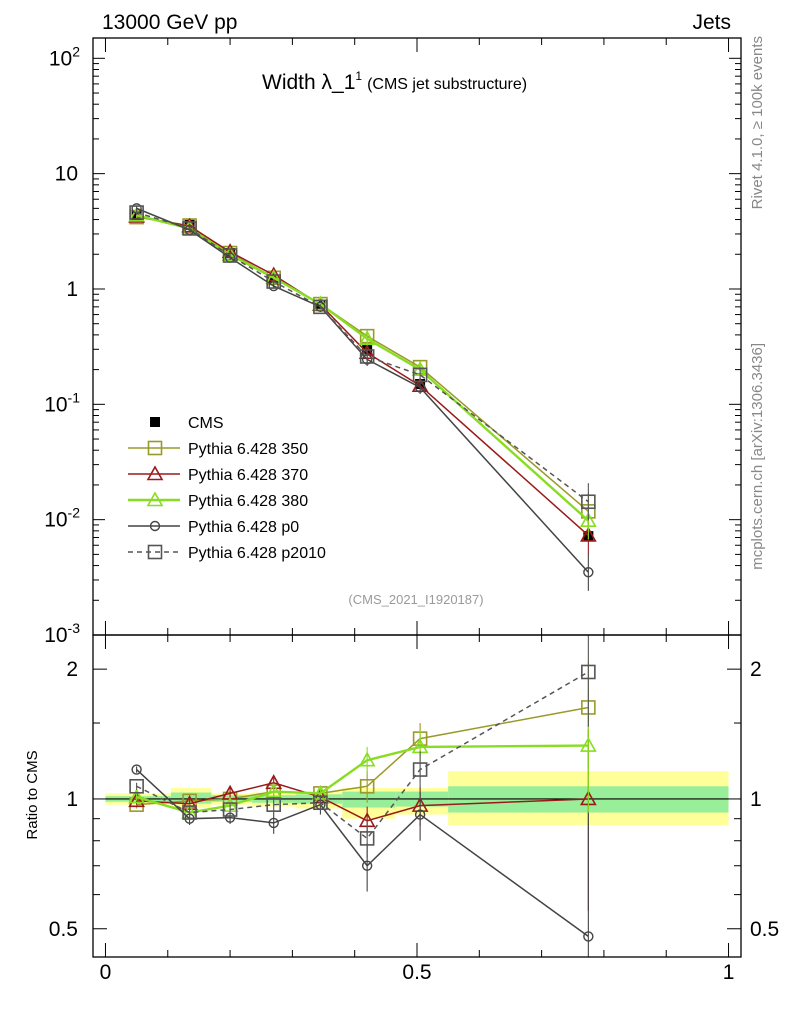 This screenshot has height=1024, width=786. What do you see at coordinates (106, 972) in the screenshot?
I see `ratio-xtick-label-0: 0` at bounding box center [106, 972].